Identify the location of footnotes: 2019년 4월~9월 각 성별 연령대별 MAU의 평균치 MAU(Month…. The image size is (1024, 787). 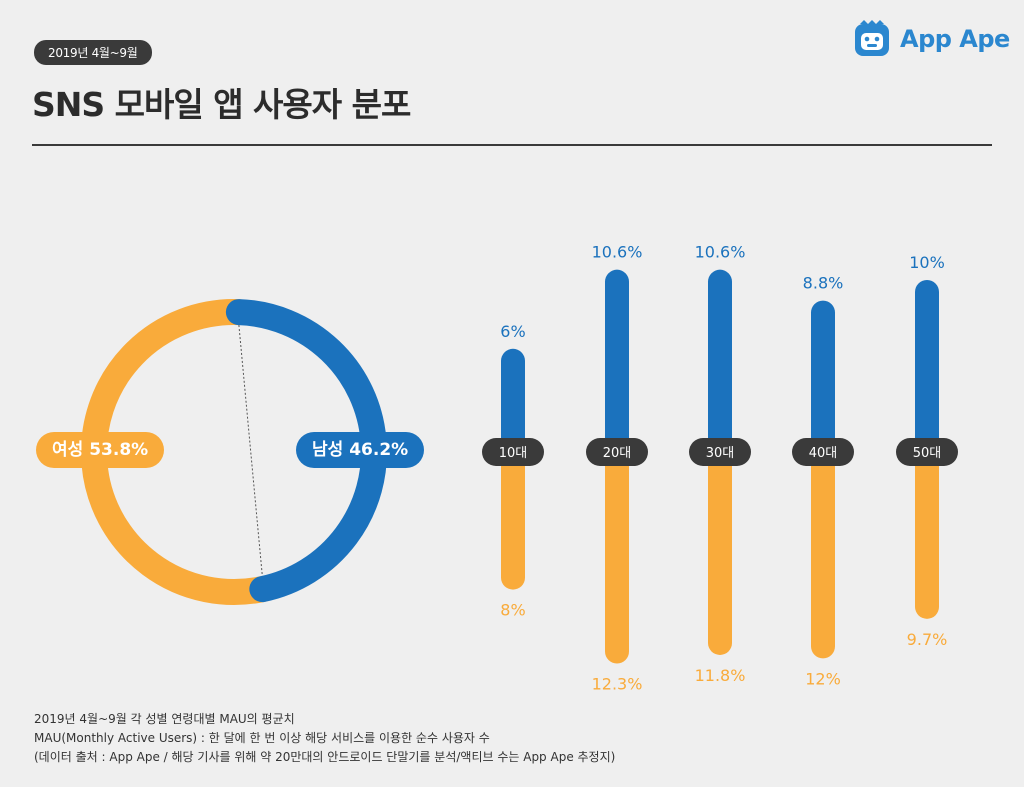
(324, 738).